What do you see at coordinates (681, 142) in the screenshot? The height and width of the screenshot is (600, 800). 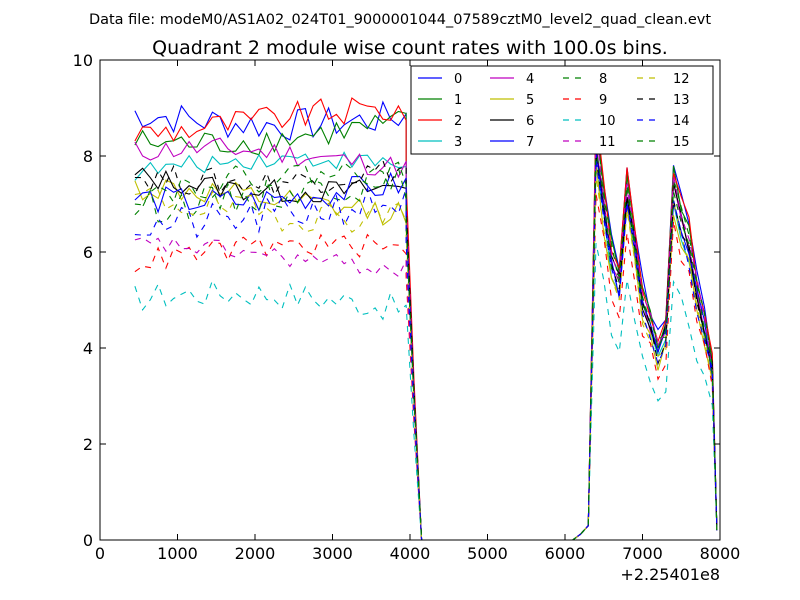 I see `legend-label-15: 15` at bounding box center [681, 142].